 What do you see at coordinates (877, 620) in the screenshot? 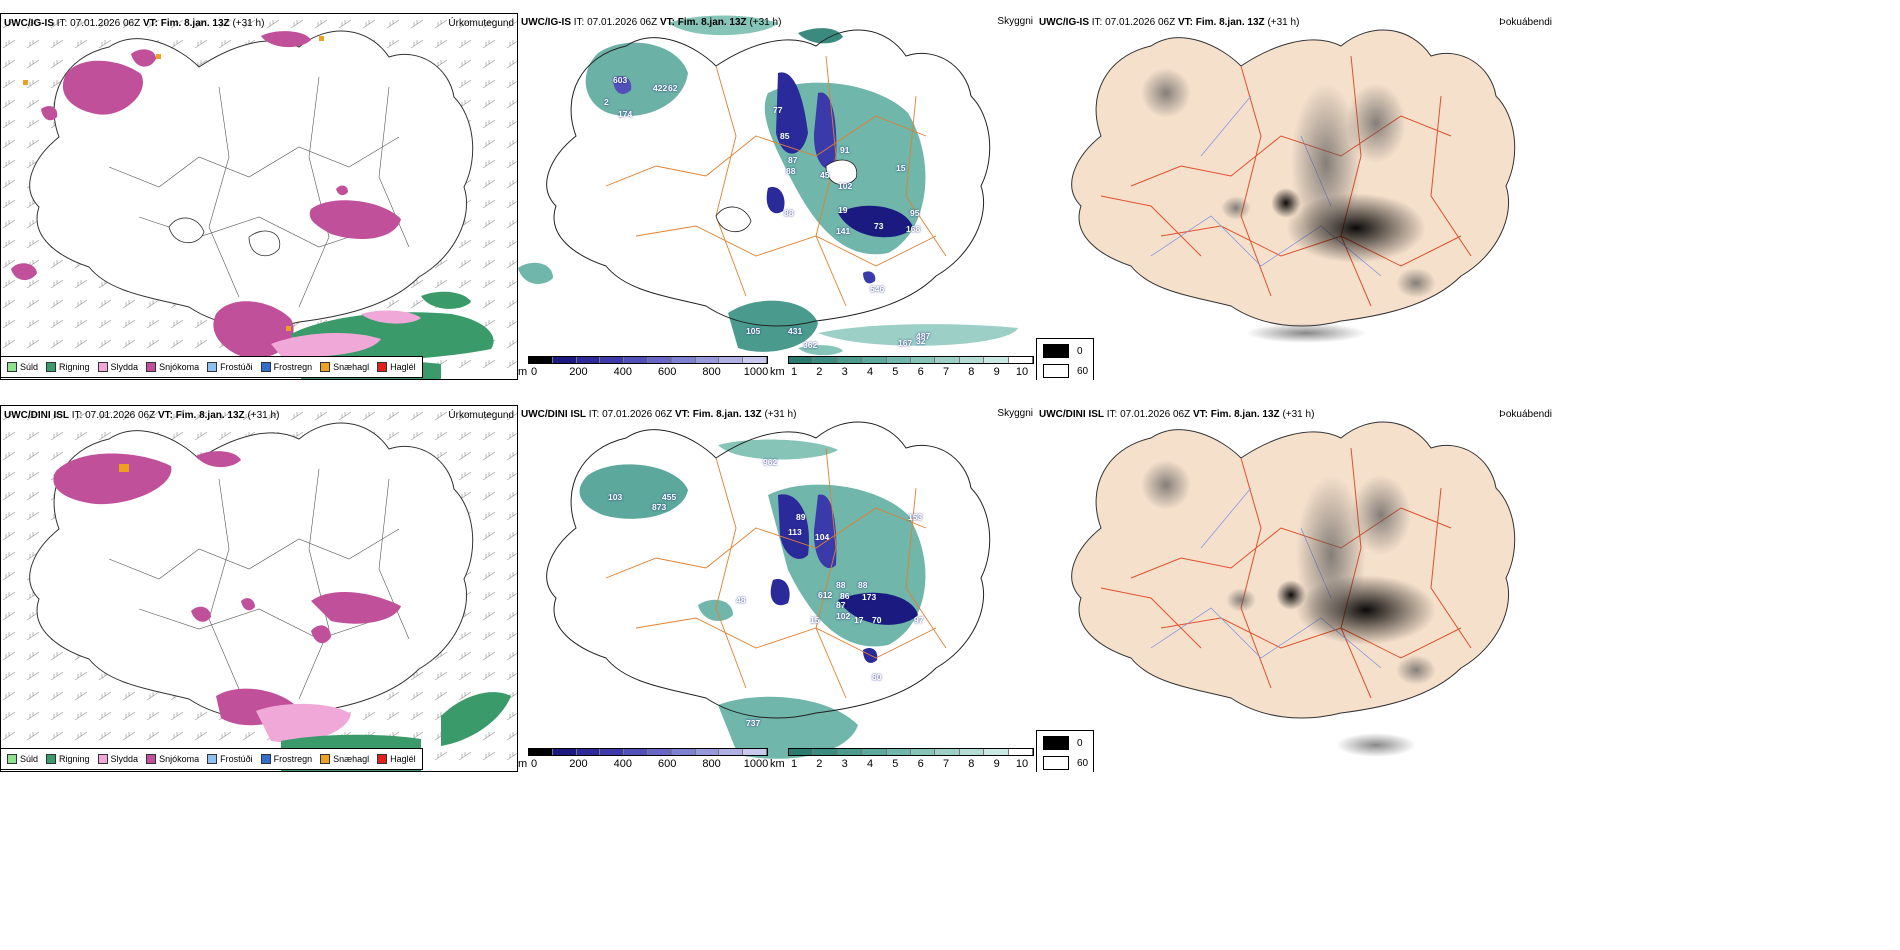
I see `visibility-value-label: 70` at bounding box center [877, 620].